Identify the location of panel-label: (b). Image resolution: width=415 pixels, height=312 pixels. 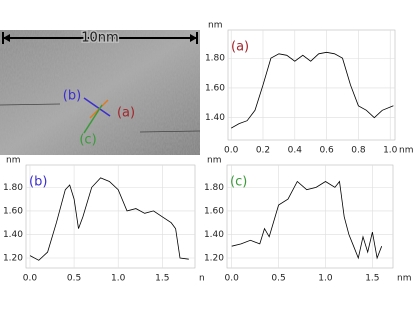
(38, 182).